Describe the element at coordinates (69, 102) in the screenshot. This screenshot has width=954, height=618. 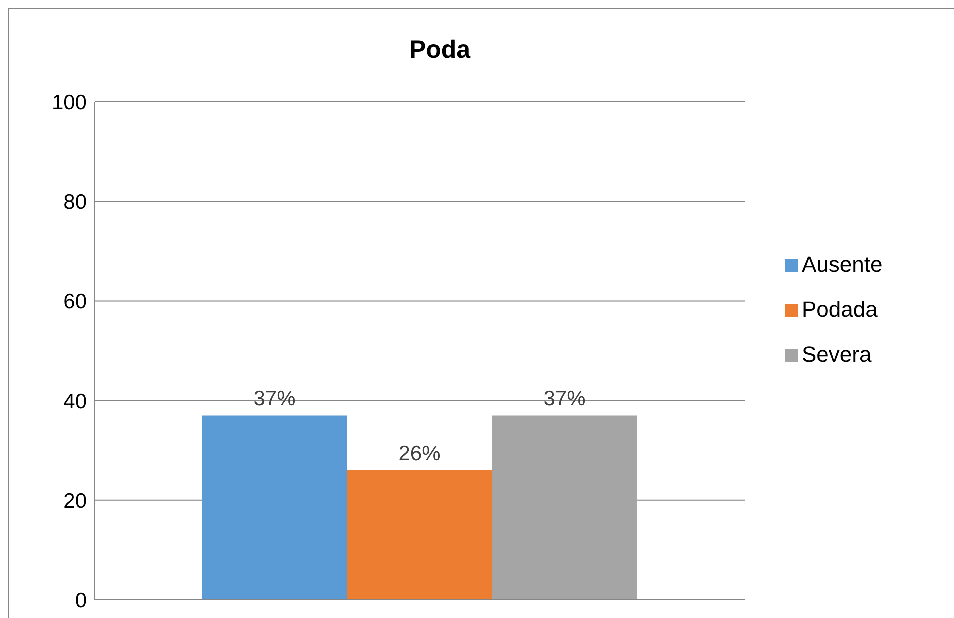
I see `y-tick-label: 100` at that location.